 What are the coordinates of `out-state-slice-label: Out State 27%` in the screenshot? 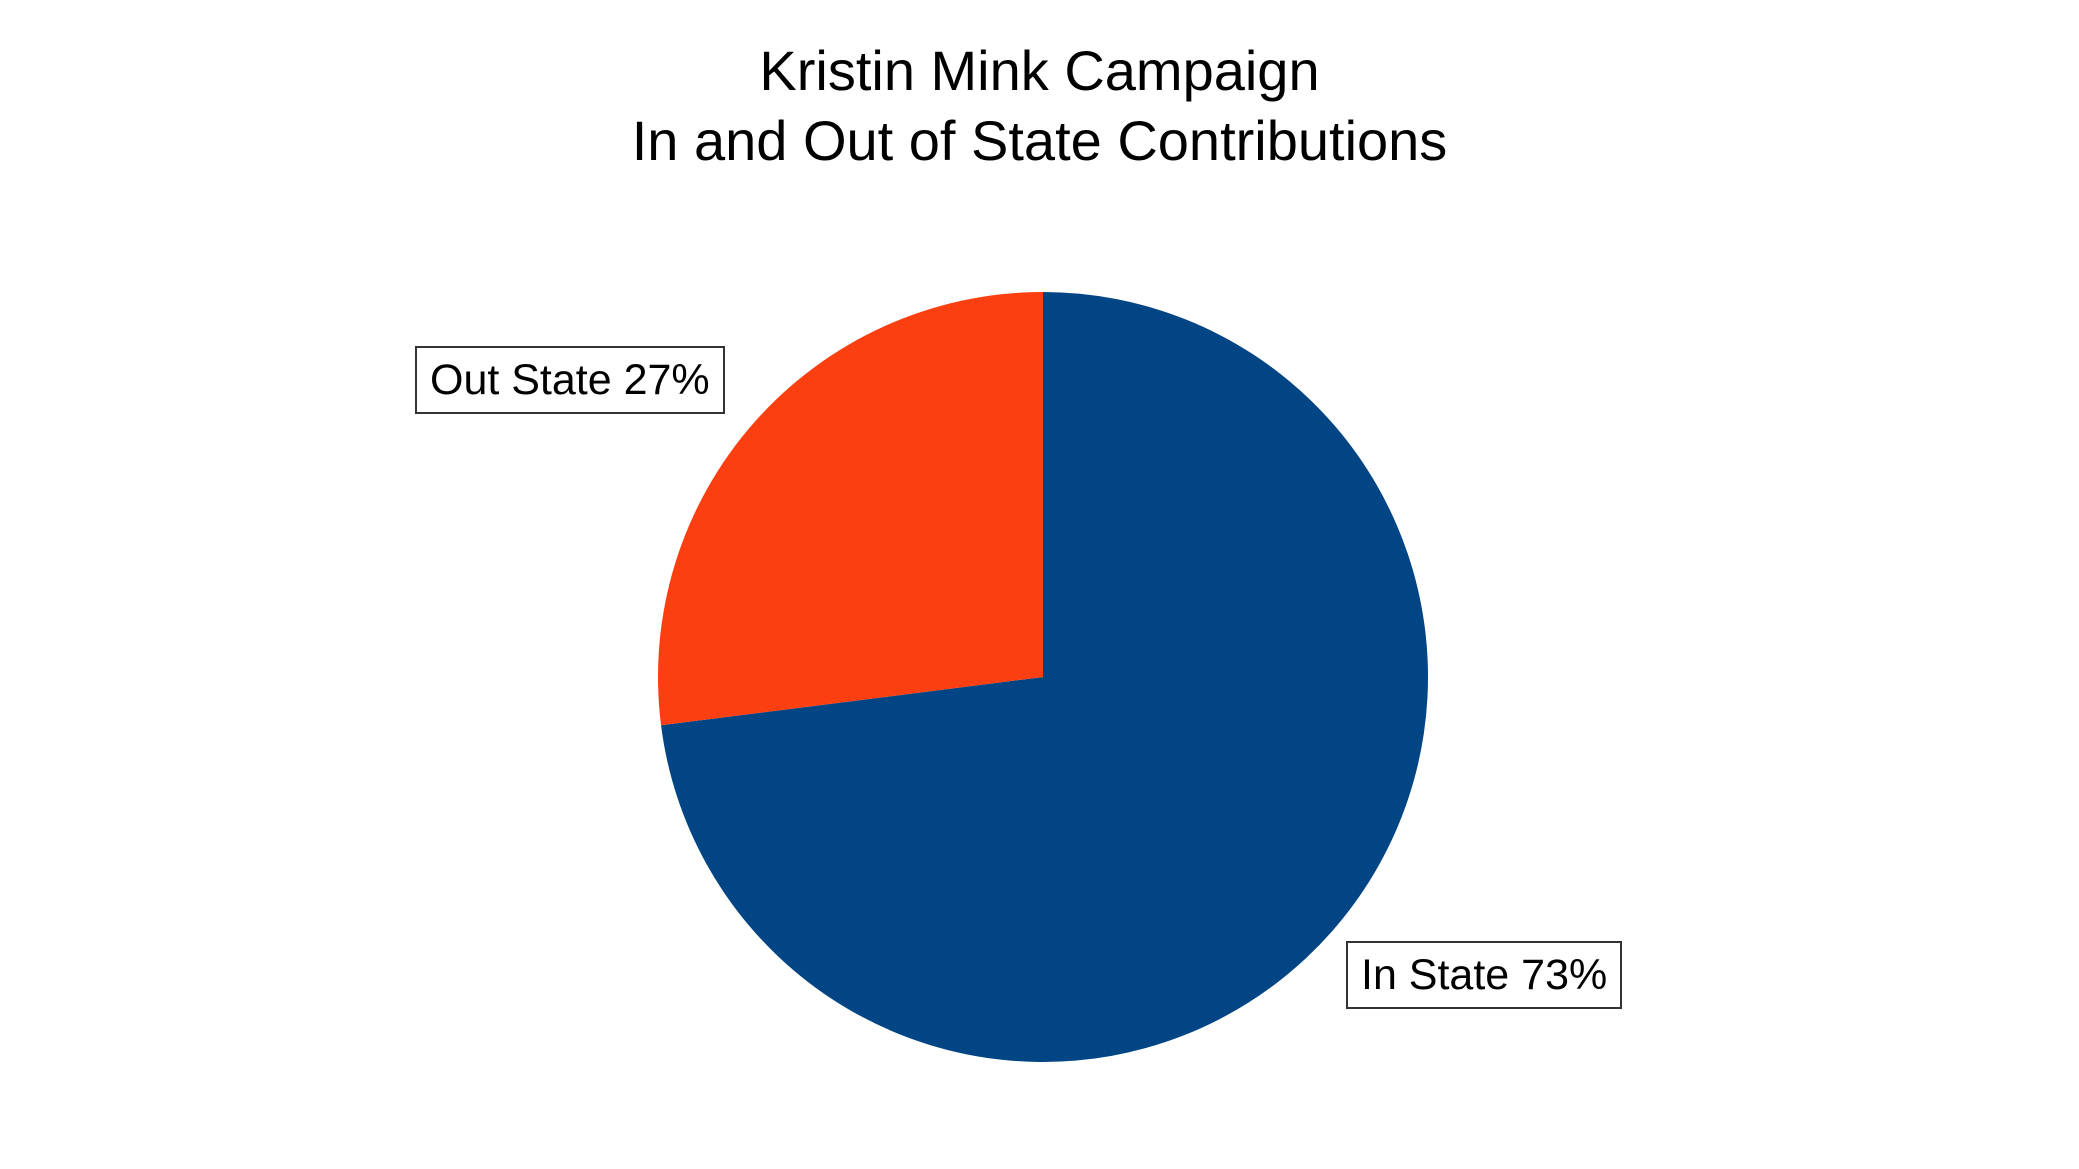 It's located at (570, 380).